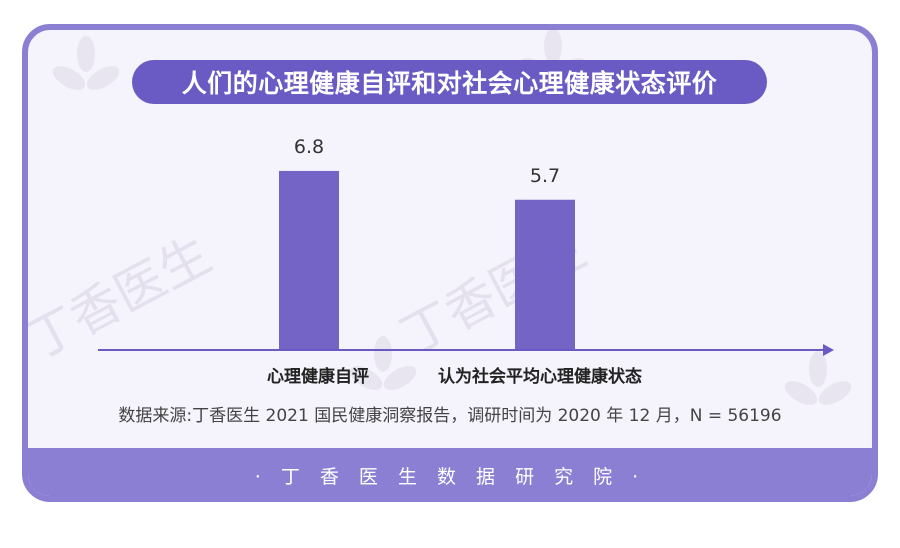  Describe the element at coordinates (540, 376) in the screenshot. I see `category-label: 认为社会平均心理健康状态` at that location.